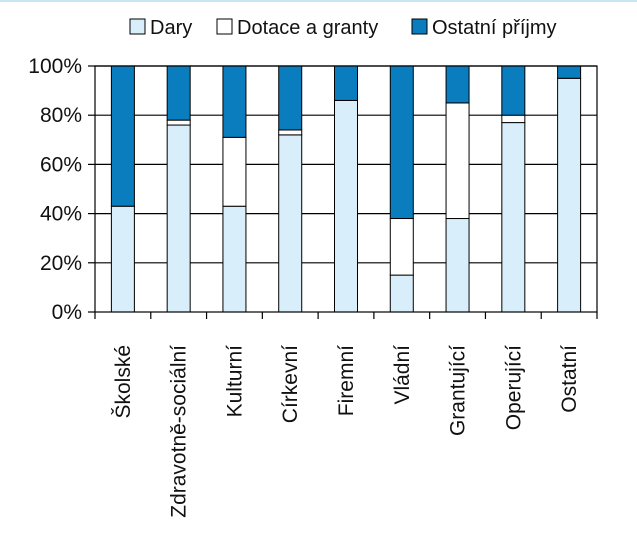 This screenshot has height=560, width=637. I want to click on legend: Dary Dotace a granty Ostatní příjmy, so click(342, 28).